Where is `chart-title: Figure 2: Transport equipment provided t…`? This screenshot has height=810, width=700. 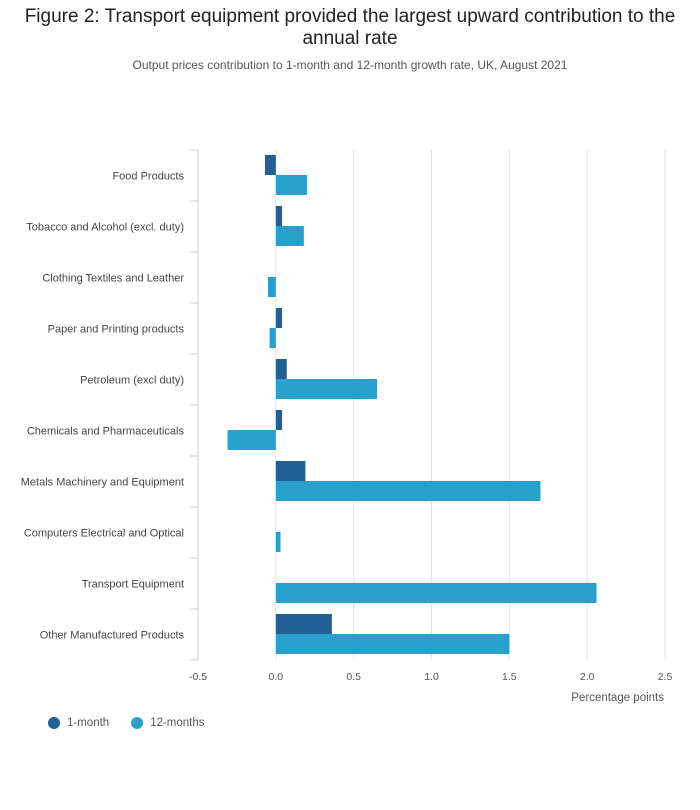 chart-title: Figure 2: Transport equipment provided t… is located at coordinates (350, 27).